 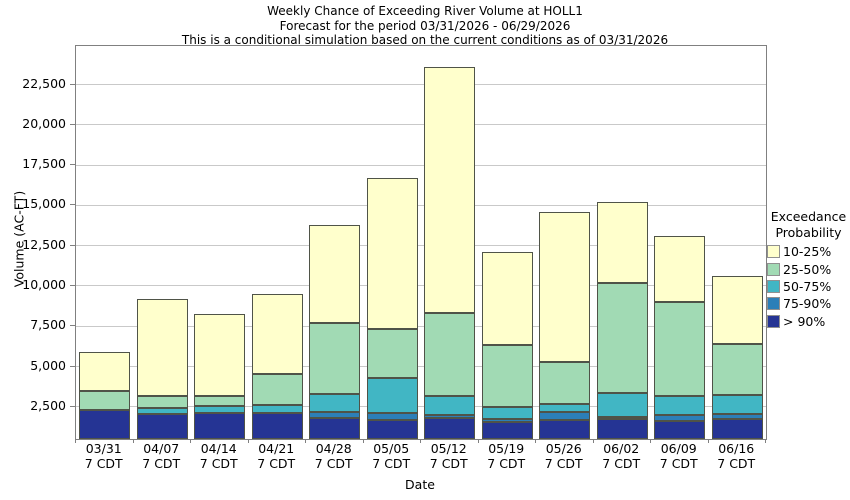 I want to click on x-tick-label: 03/31 7 CDT, so click(x=104, y=456).